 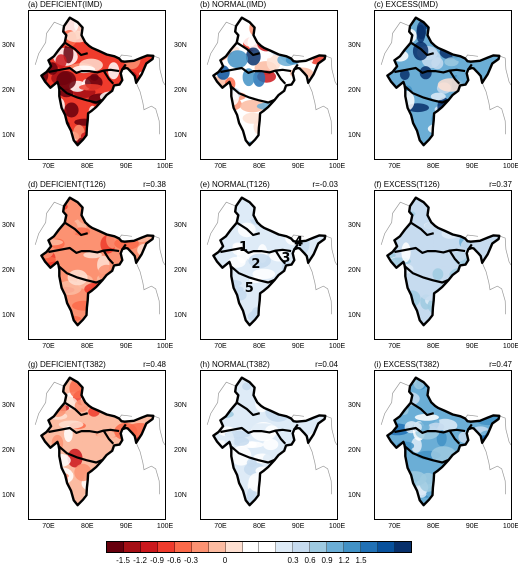 I want to click on region-number-label: 1, so click(x=243, y=248).